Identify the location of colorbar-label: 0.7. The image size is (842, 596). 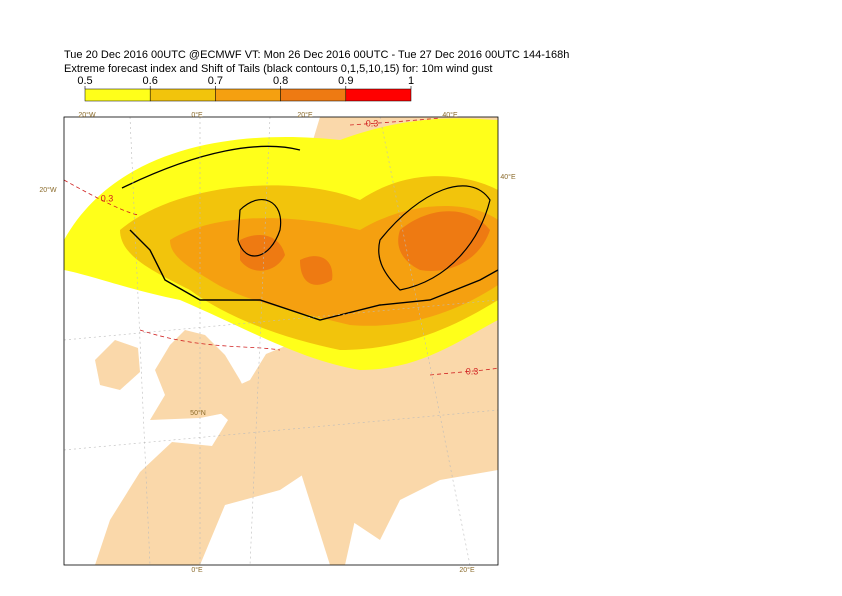
(215, 81).